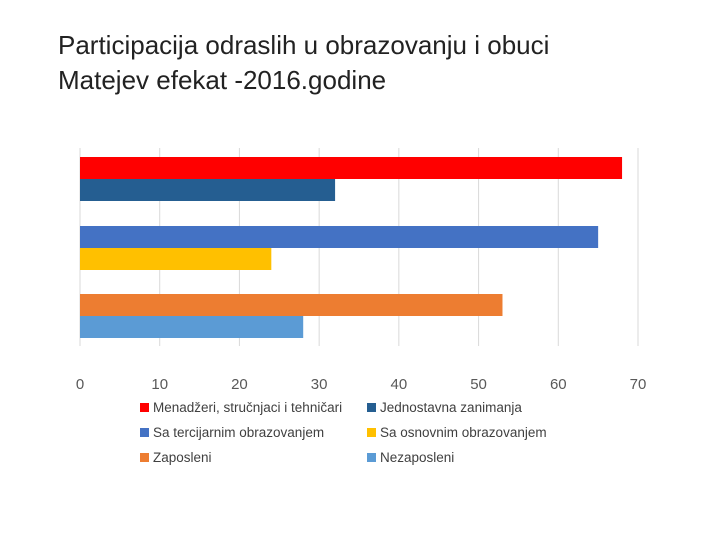  What do you see at coordinates (638, 384) in the screenshot?
I see `x-tick-label-70: 70` at bounding box center [638, 384].